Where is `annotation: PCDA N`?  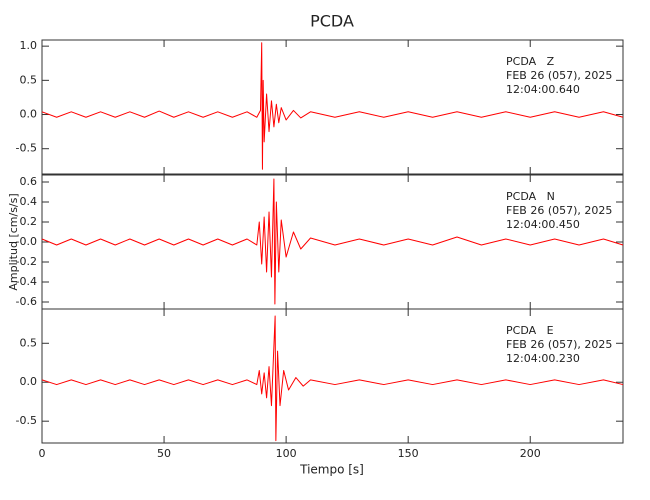 annotation: PCDA N is located at coordinates (530, 196).